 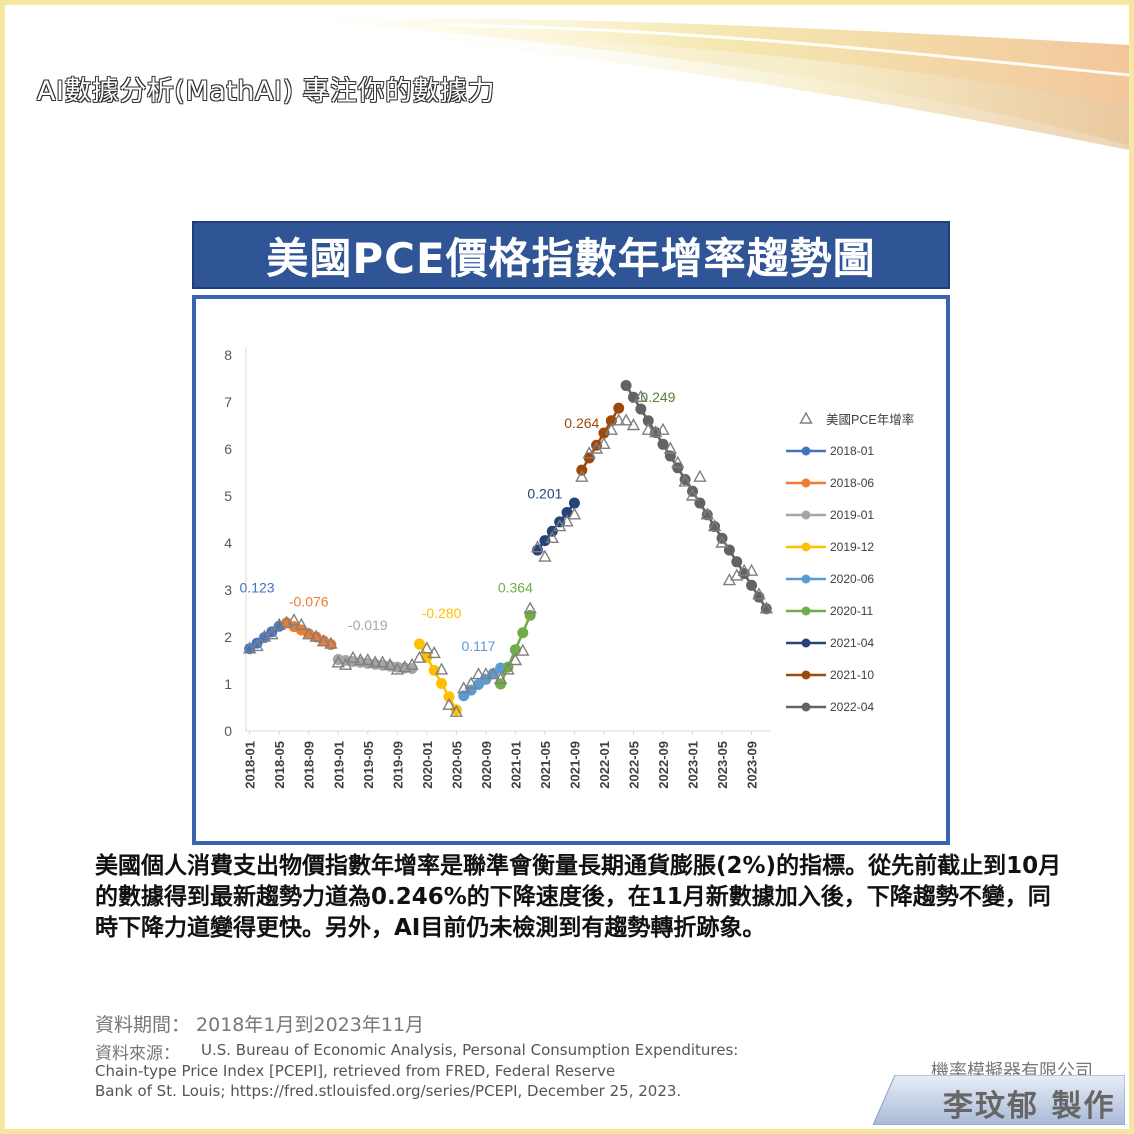 What do you see at coordinates (228, 684) in the screenshot?
I see `y-tick-label: 1` at bounding box center [228, 684].